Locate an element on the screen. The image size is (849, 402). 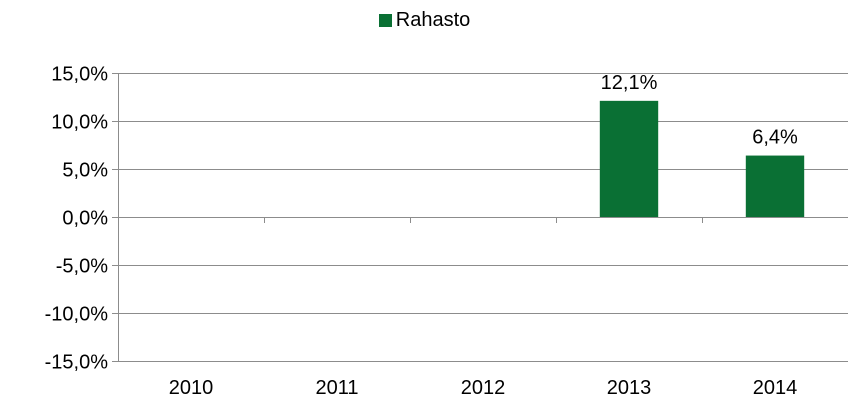
bar-2013 is located at coordinates (629, 158).